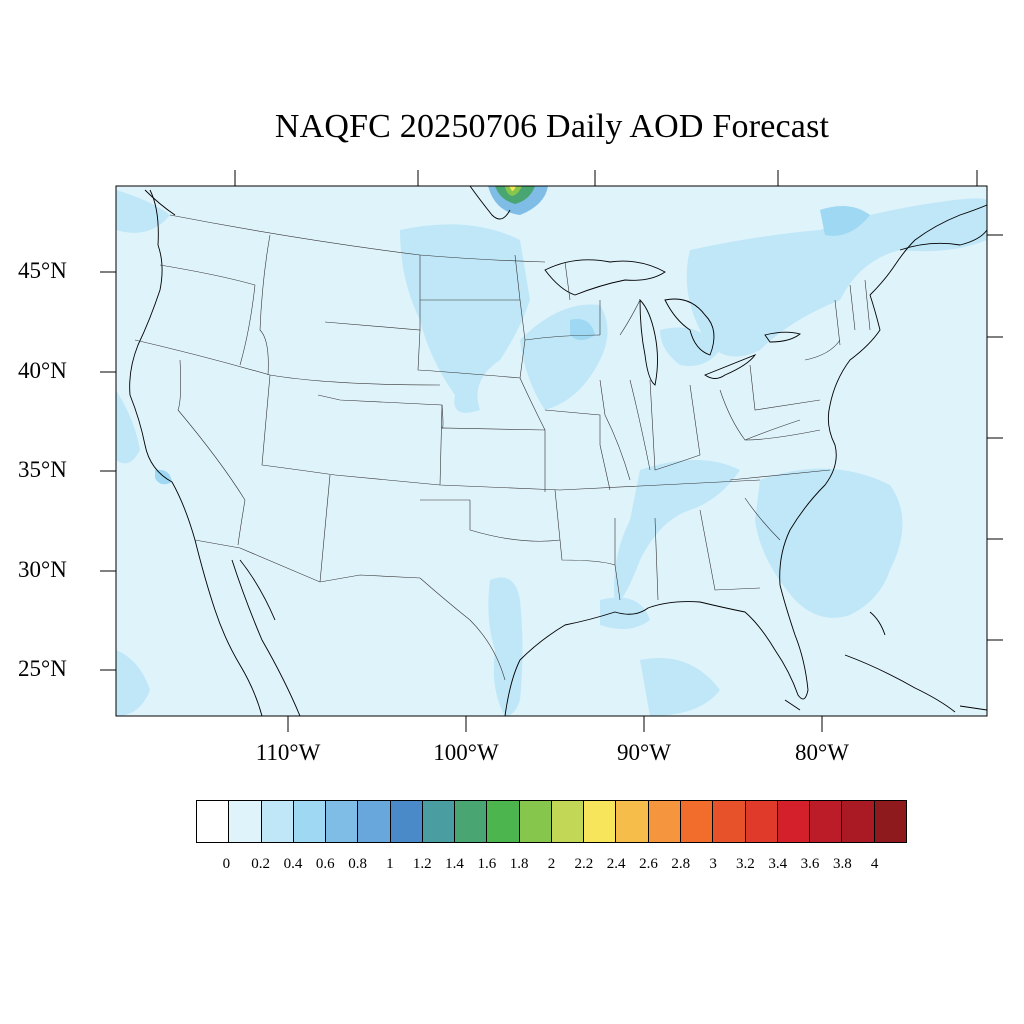  Describe the element at coordinates (487, 864) in the screenshot. I see `colorbar-tick-label: 1.6` at that location.